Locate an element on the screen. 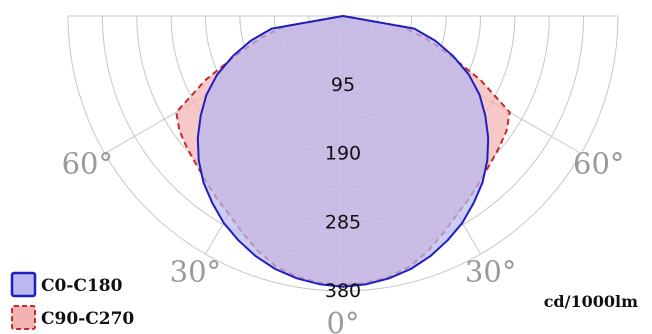 The image size is (652, 334). ring-label-380: 380 is located at coordinates (343, 291).